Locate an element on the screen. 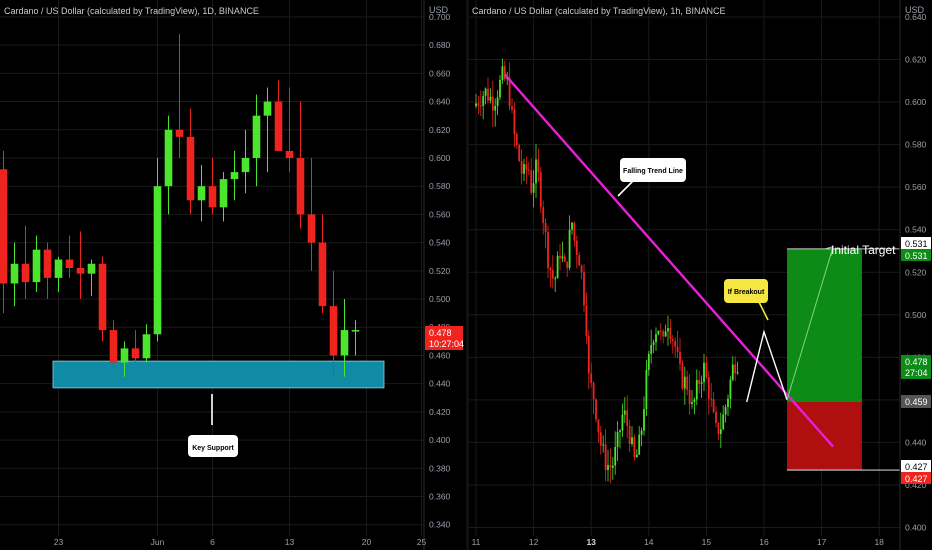 The image size is (932, 550). daily-price-tick: 0.440 is located at coordinates (440, 384).